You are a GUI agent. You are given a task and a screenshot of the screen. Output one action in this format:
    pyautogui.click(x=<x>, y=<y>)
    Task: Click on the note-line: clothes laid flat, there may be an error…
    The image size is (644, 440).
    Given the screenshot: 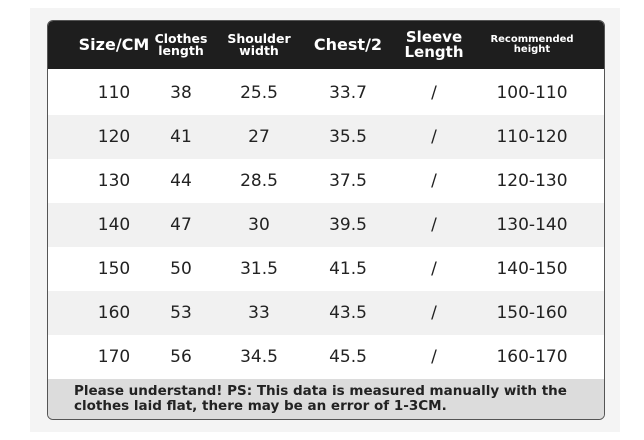 What is the action you would take?
    pyautogui.click(x=260, y=406)
    